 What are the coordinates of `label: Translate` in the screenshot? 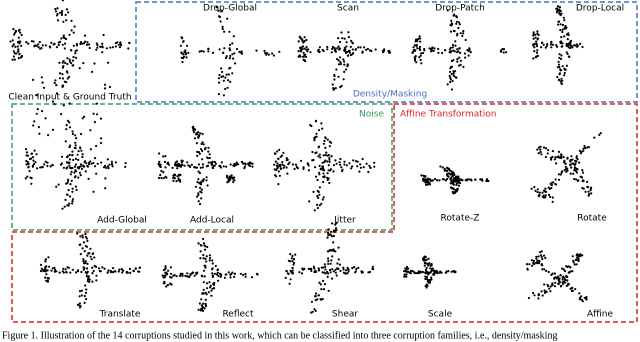 It's located at (120, 315).